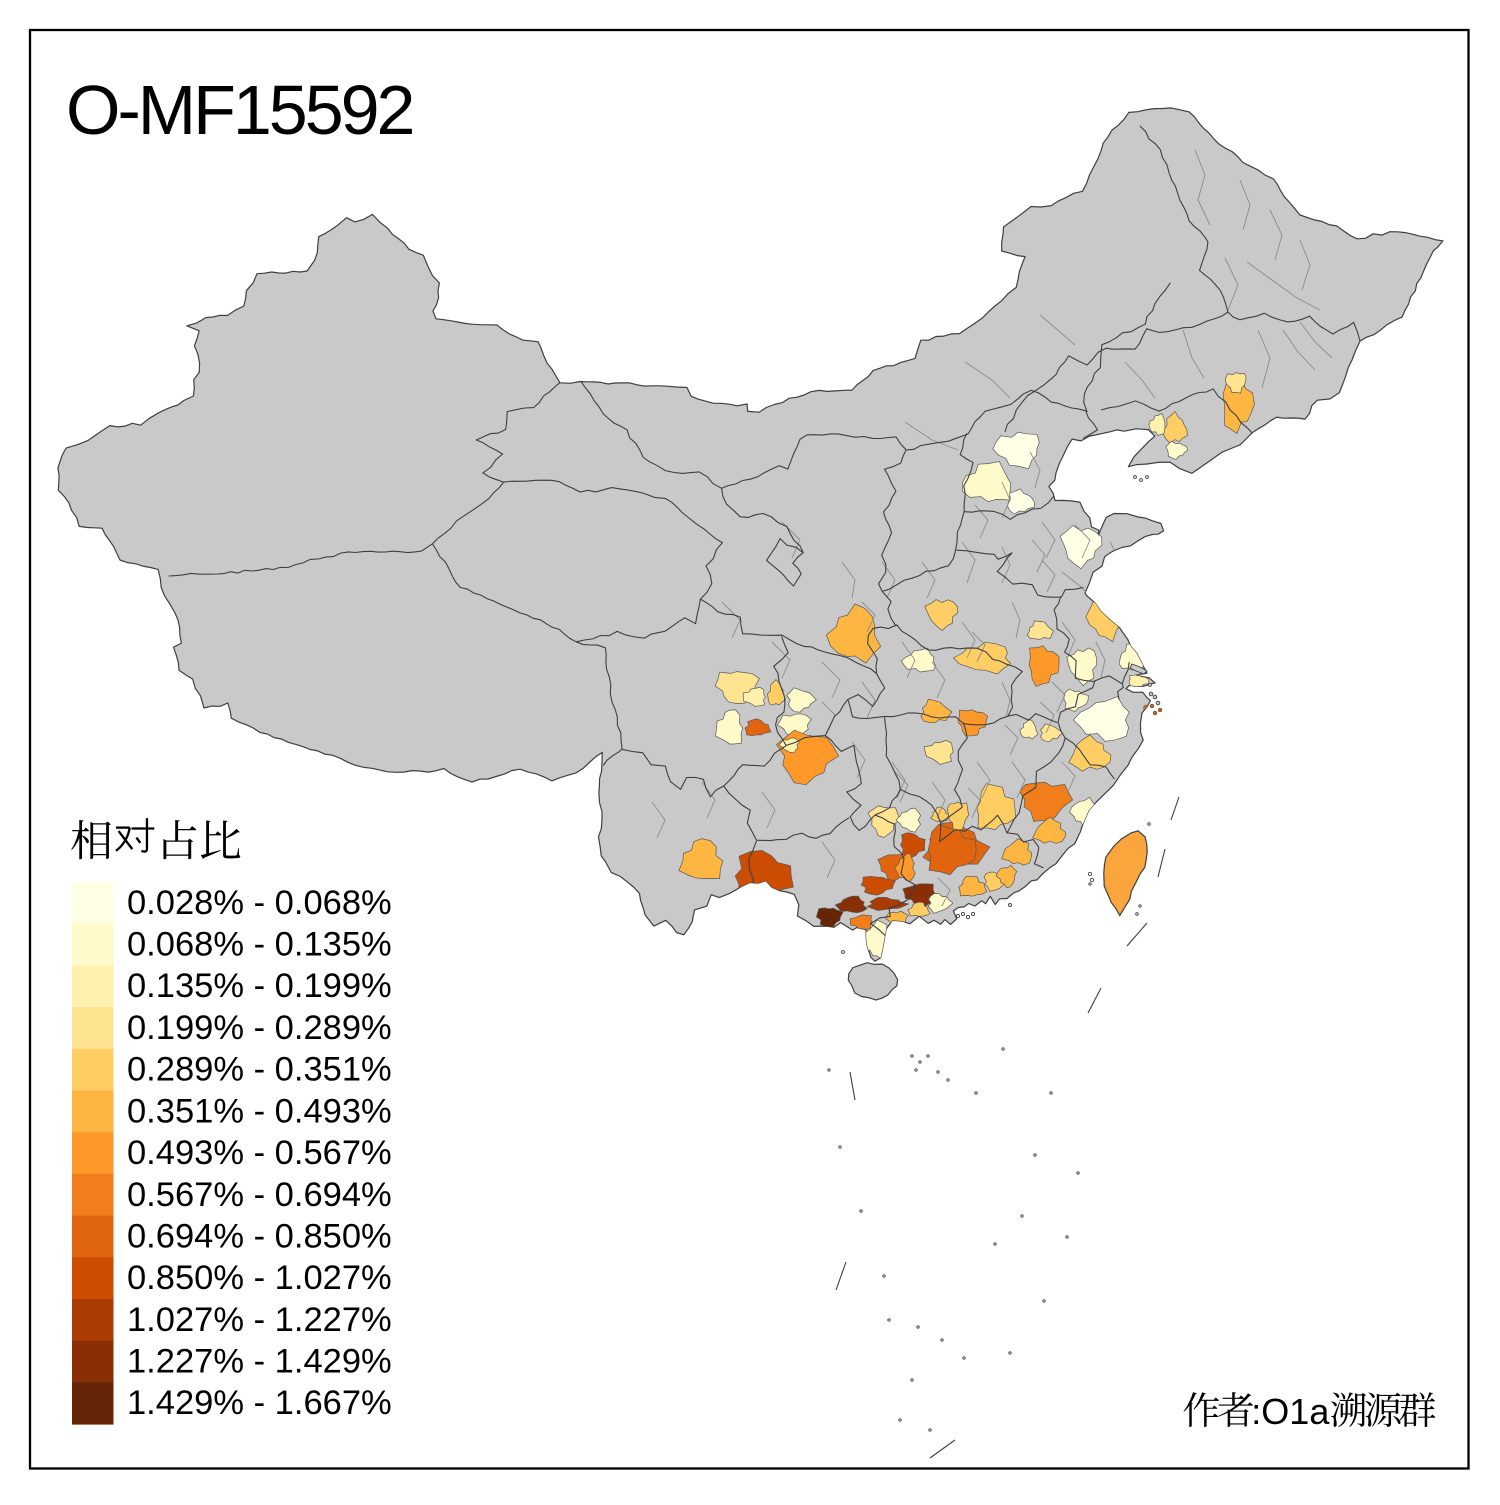 The image size is (1500, 1505). Describe the element at coordinates (259, 1403) in the screenshot. I see `svg-text: 1.429% - 1.667%` at that location.